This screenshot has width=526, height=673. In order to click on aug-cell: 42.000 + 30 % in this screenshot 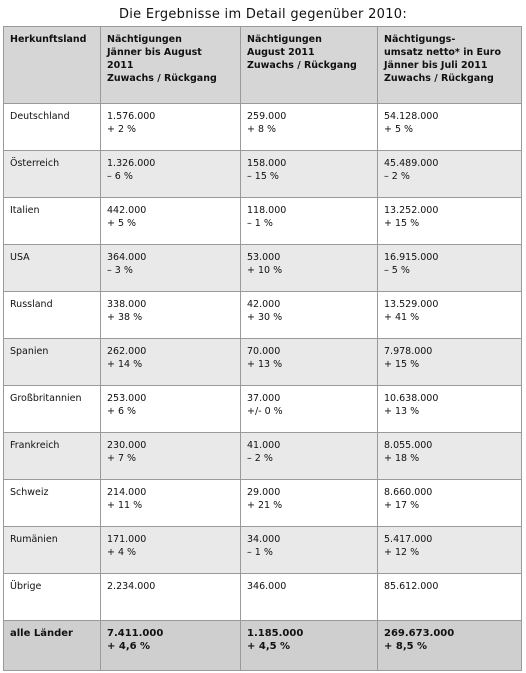, I will do `click(309, 315)`.